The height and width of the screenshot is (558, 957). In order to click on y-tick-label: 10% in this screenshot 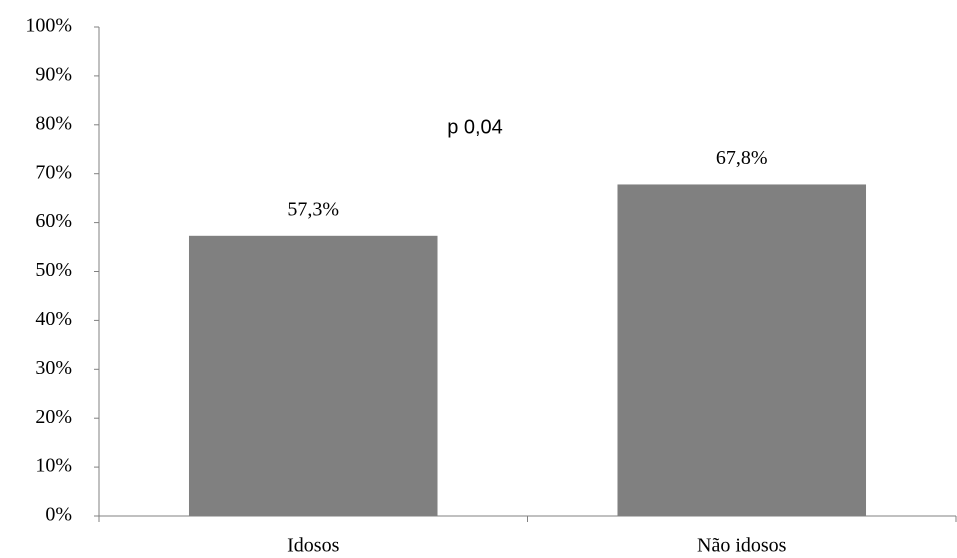, I will do `click(53, 466)`.